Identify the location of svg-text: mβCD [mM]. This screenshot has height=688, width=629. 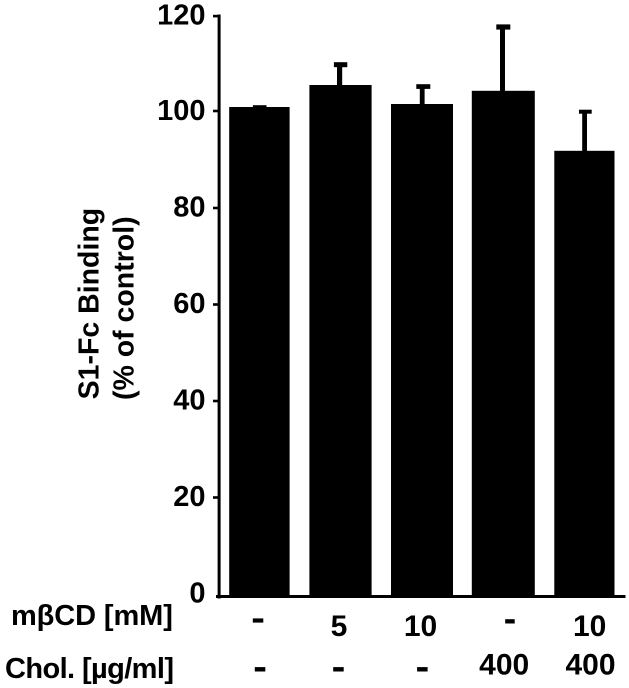
(92, 616).